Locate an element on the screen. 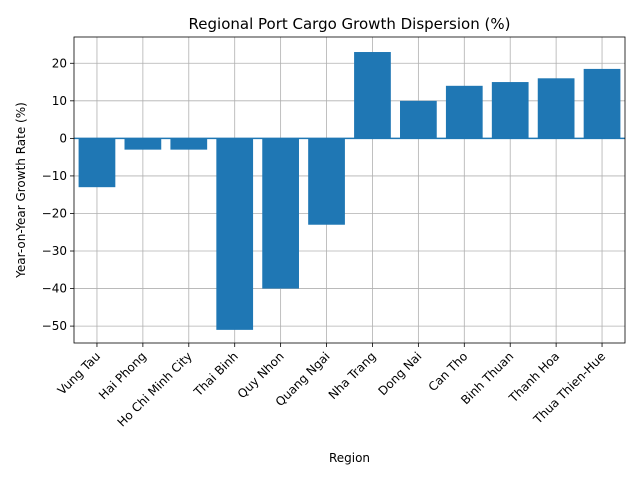  bar-can-tho is located at coordinates (464, 112).